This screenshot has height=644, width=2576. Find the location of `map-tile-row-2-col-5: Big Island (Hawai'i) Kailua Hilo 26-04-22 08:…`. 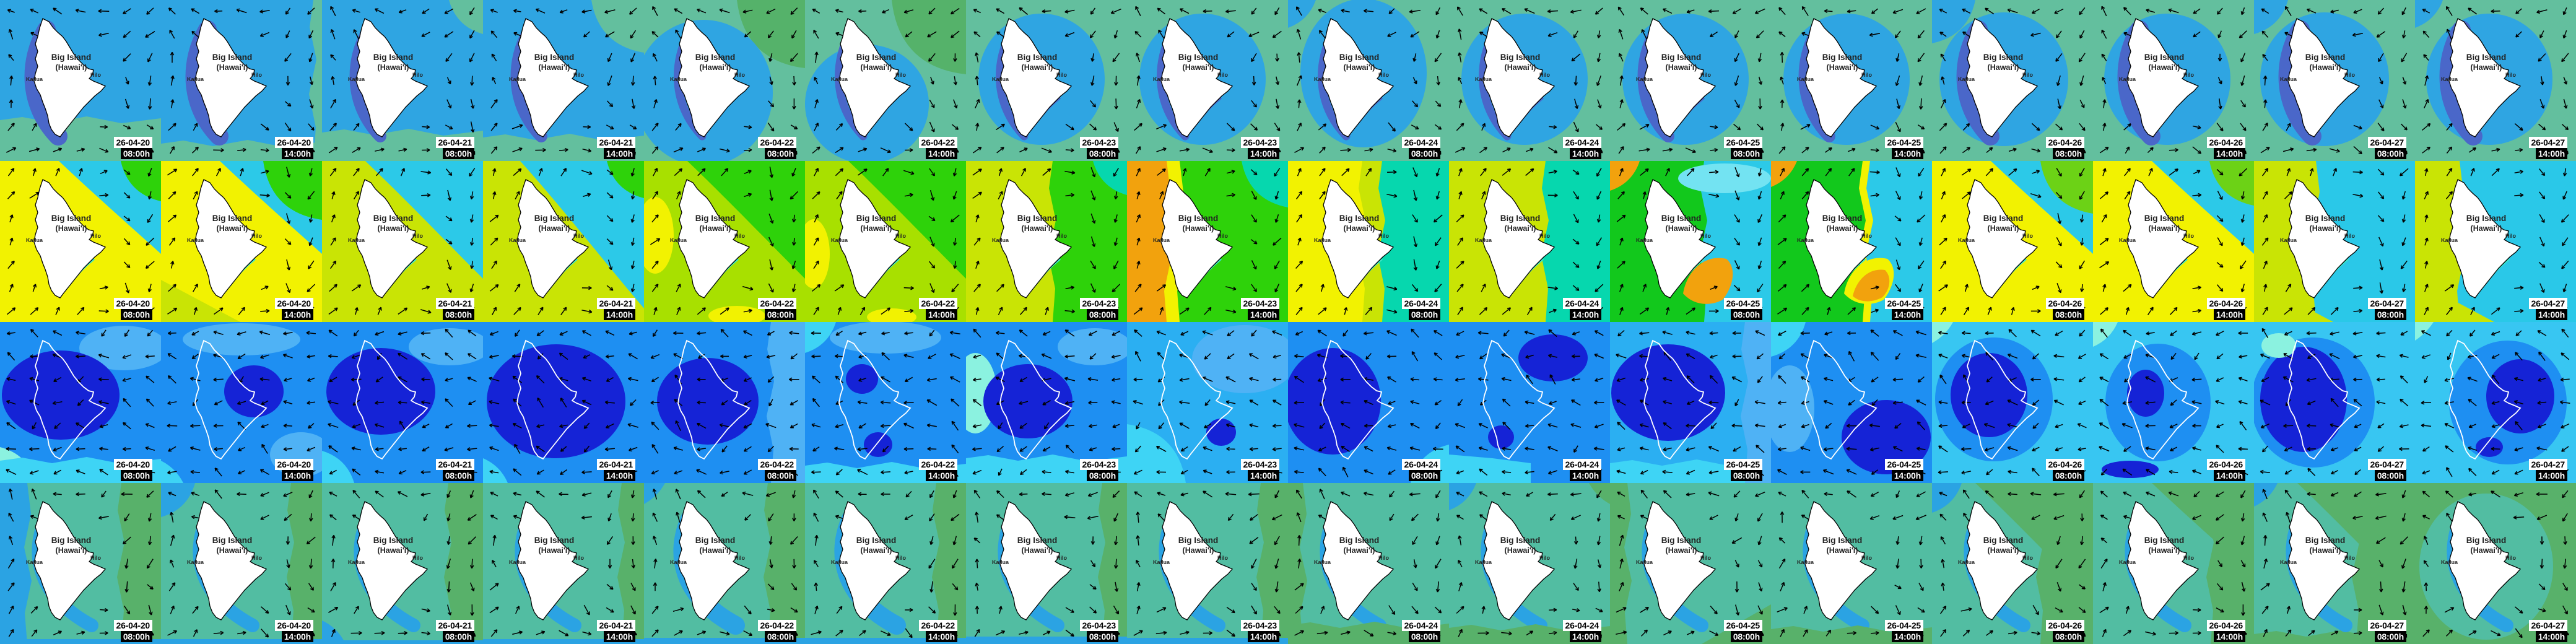

map-tile-row-2-col-5: Big Island (Hawai'i) Kailua Hilo 26-04-22 08:… is located at coordinates (724, 241).